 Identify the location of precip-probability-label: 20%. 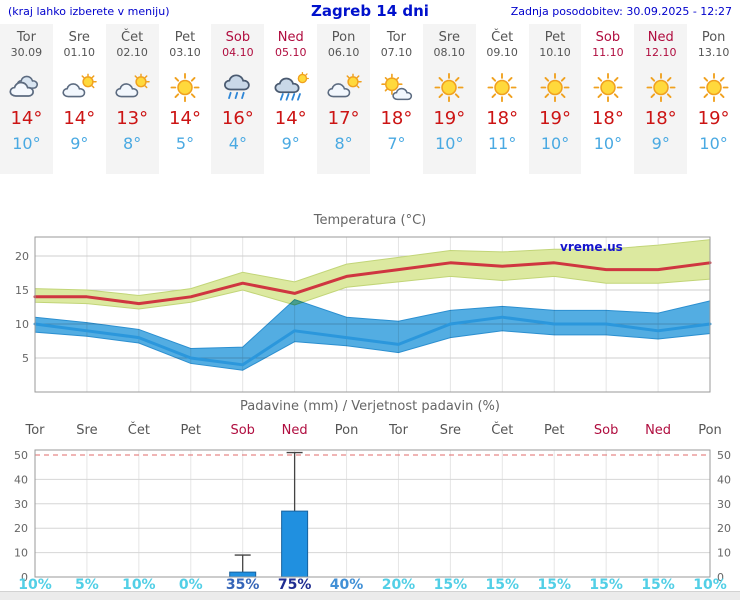
(399, 585).